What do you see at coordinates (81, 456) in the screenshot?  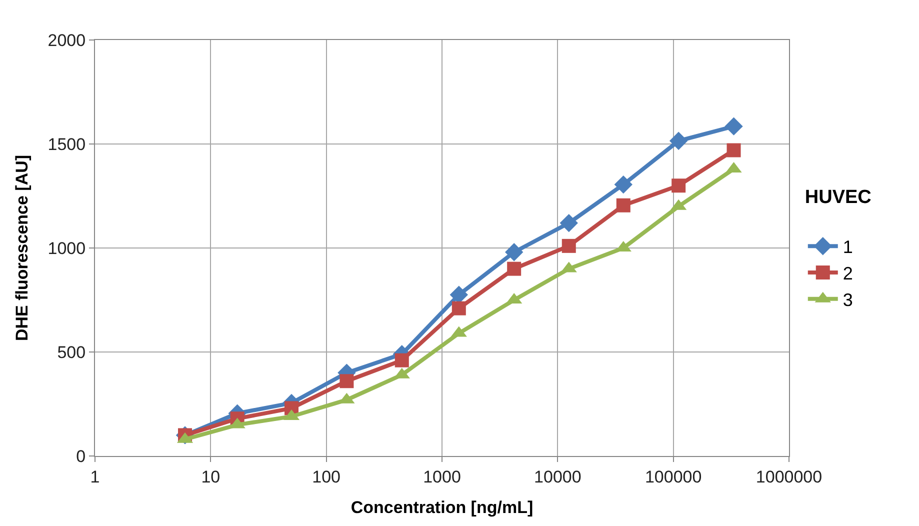 I see `y-tick-label: 0` at bounding box center [81, 456].